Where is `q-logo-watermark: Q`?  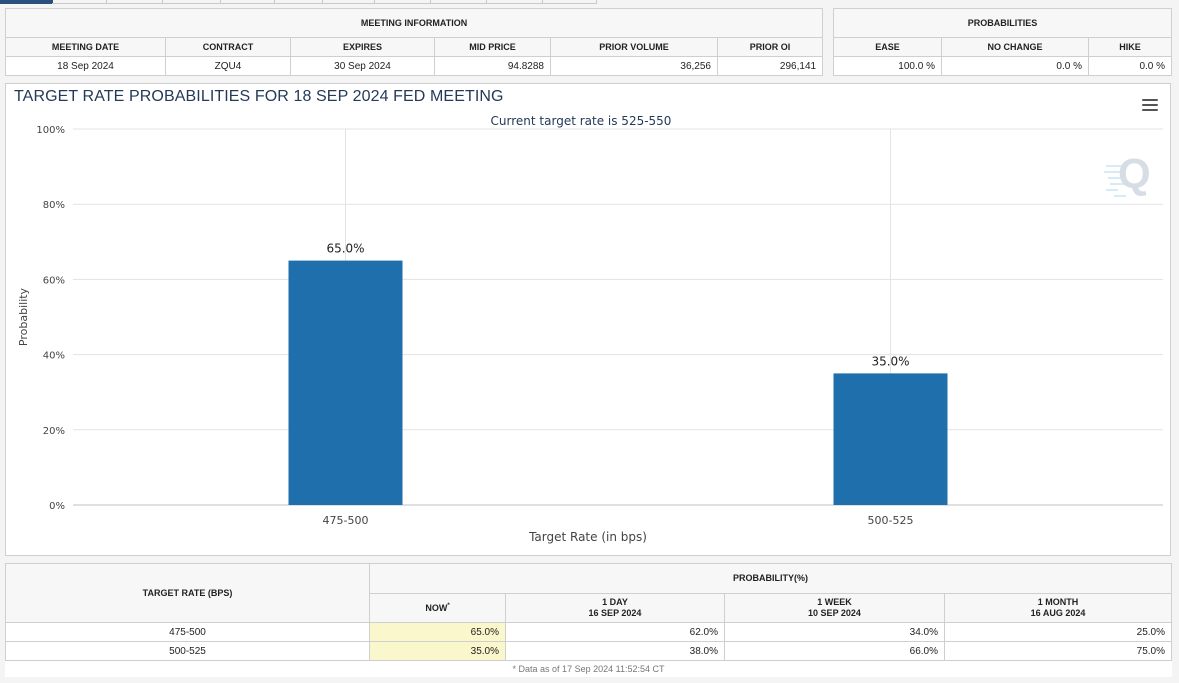
q-logo-watermark: Q is located at coordinates (1127, 173).